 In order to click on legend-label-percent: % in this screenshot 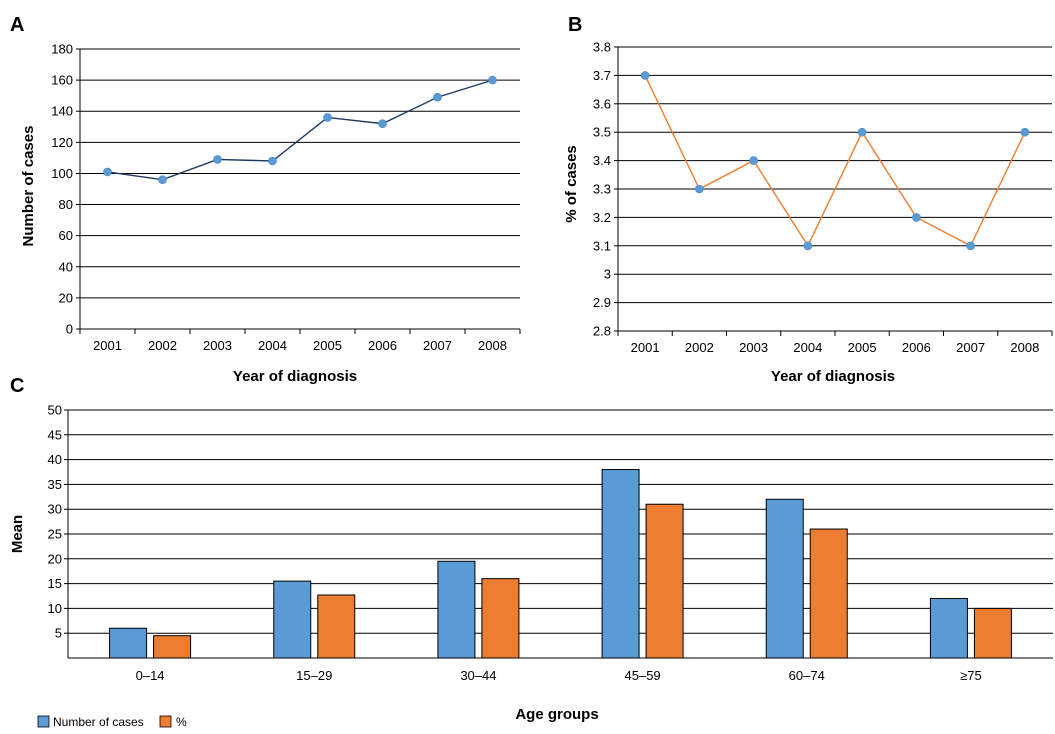, I will do `click(181, 722)`.